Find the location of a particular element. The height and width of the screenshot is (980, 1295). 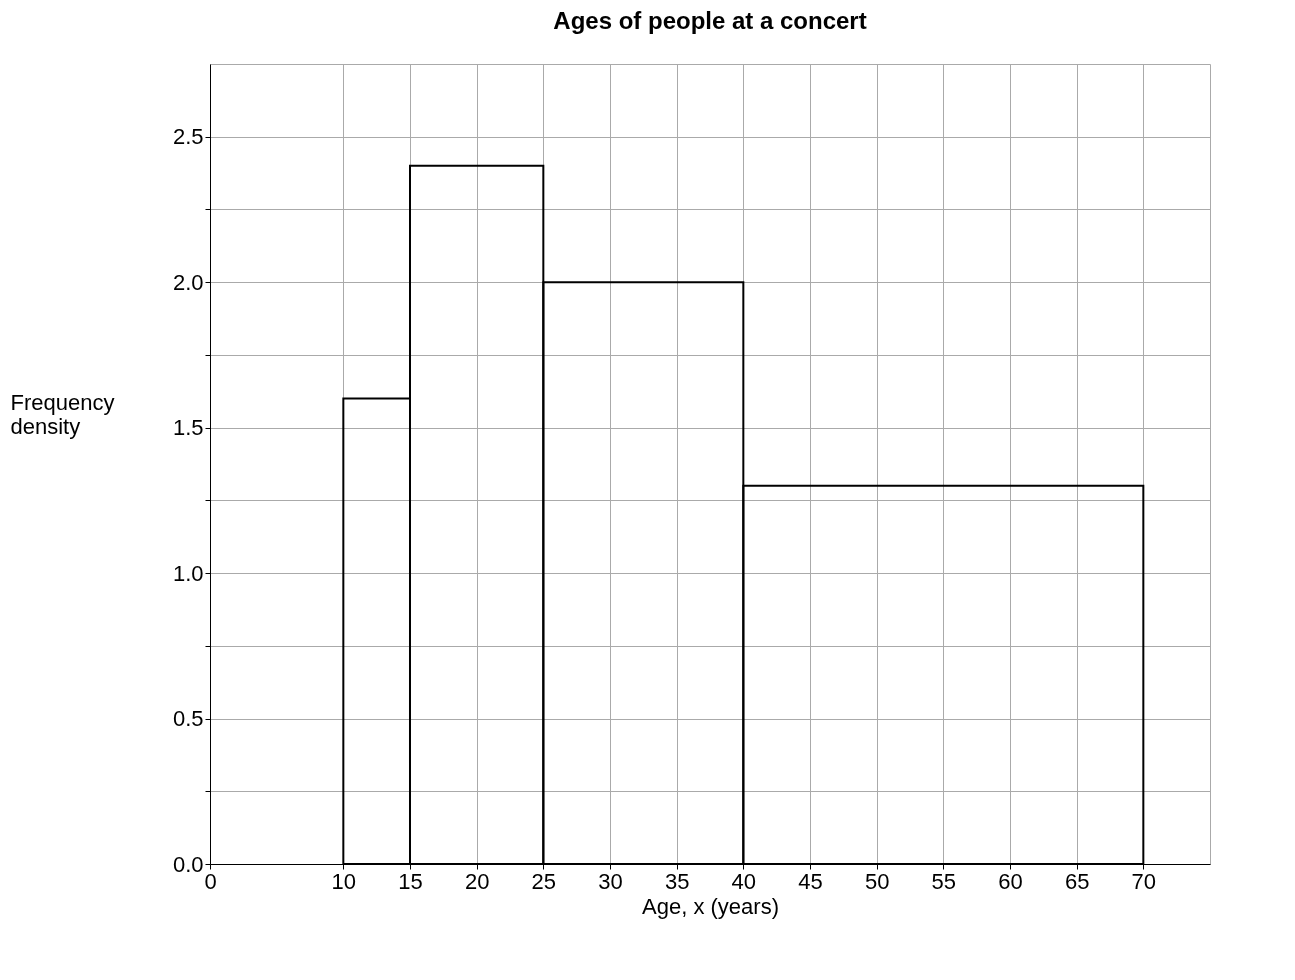

y-axis-title: Frequency density is located at coordinates (62, 414).